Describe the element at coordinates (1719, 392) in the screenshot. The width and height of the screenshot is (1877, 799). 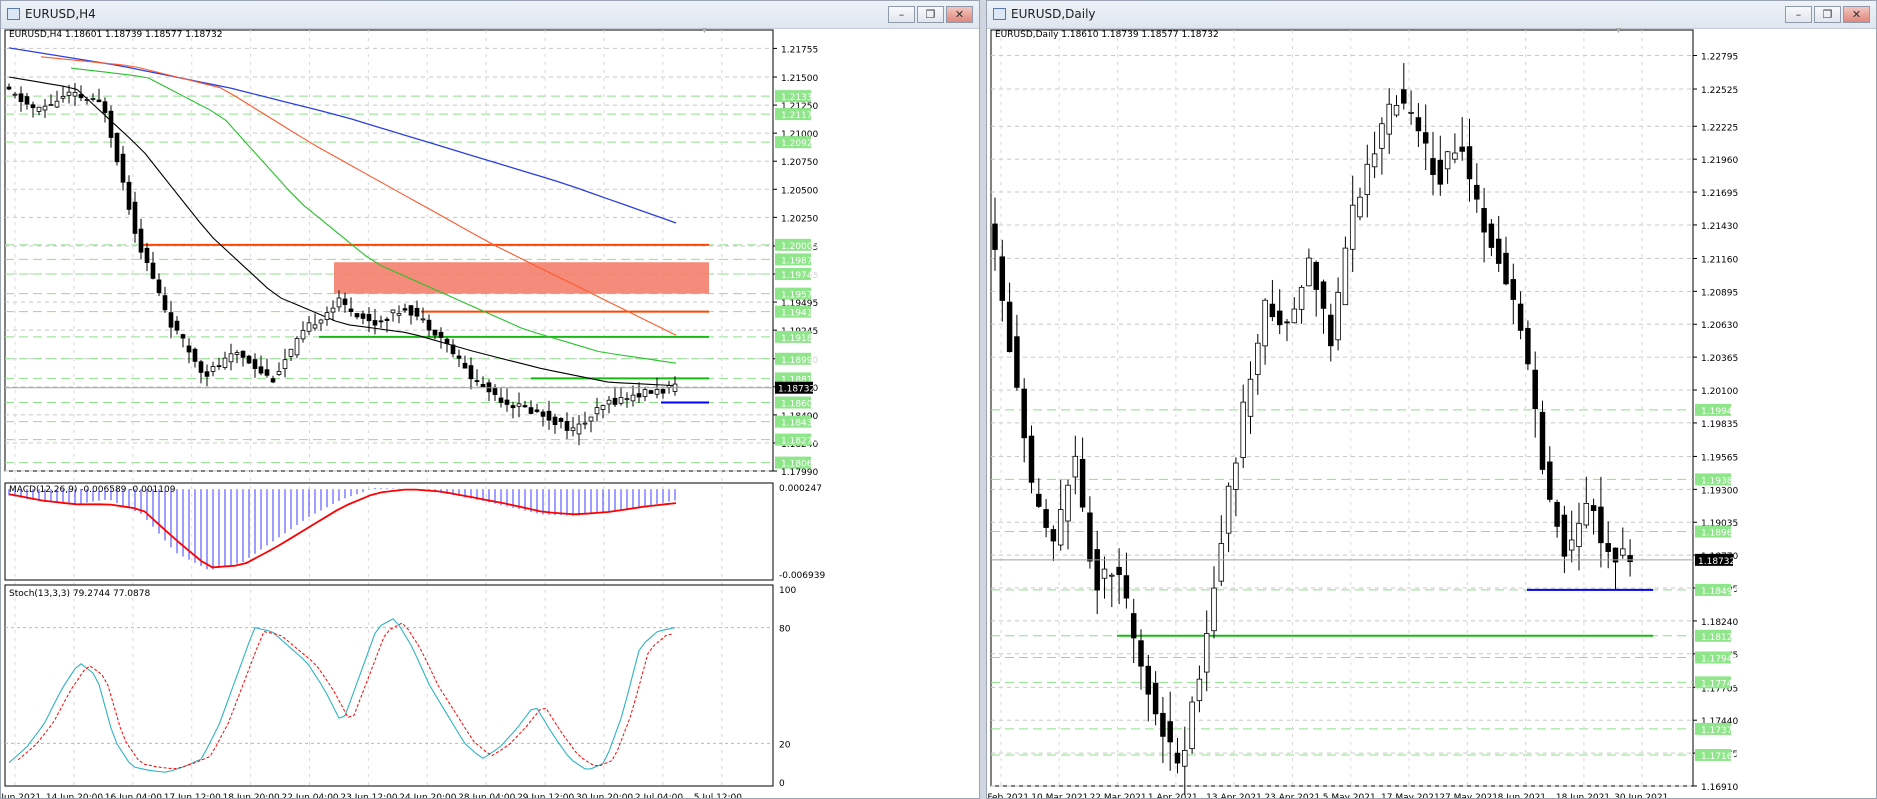
I see `daily-axis-price-label: 1.20100` at that location.